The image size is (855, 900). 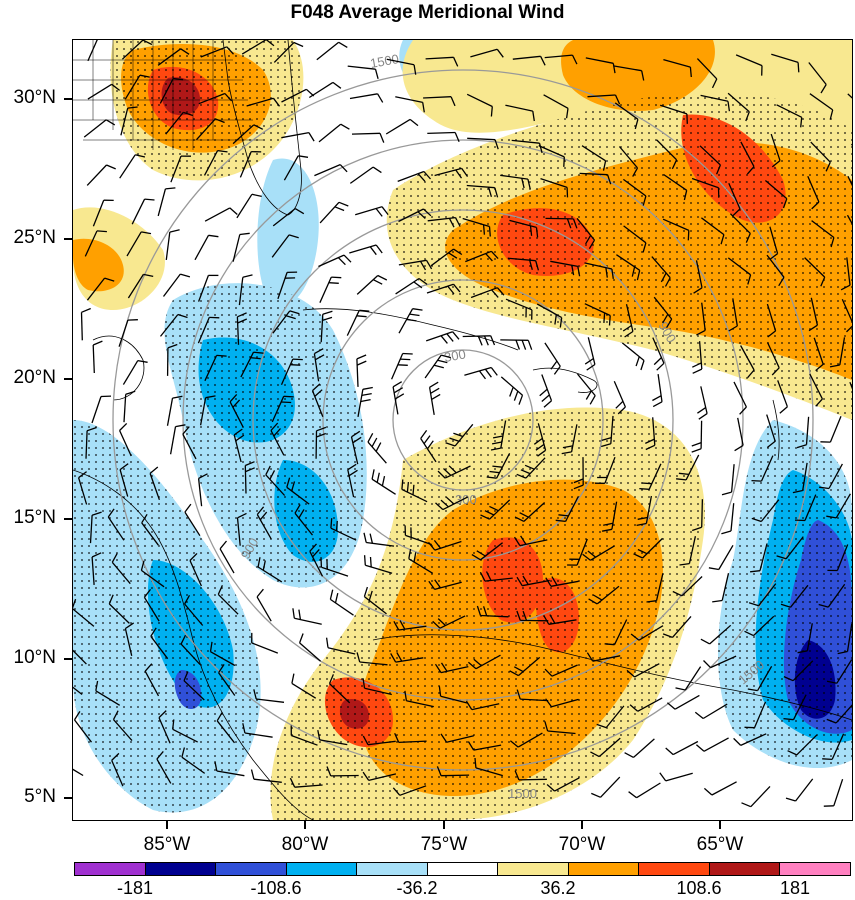 I want to click on ring-label-1500-north: 1500, so click(x=384, y=61).